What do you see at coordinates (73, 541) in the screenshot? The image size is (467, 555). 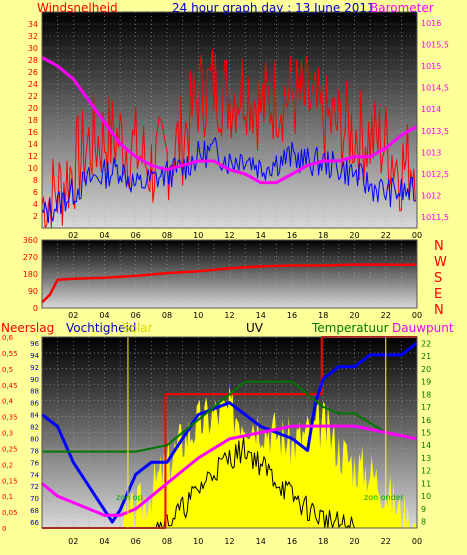 I see `time-tick: 02` at bounding box center [73, 541].